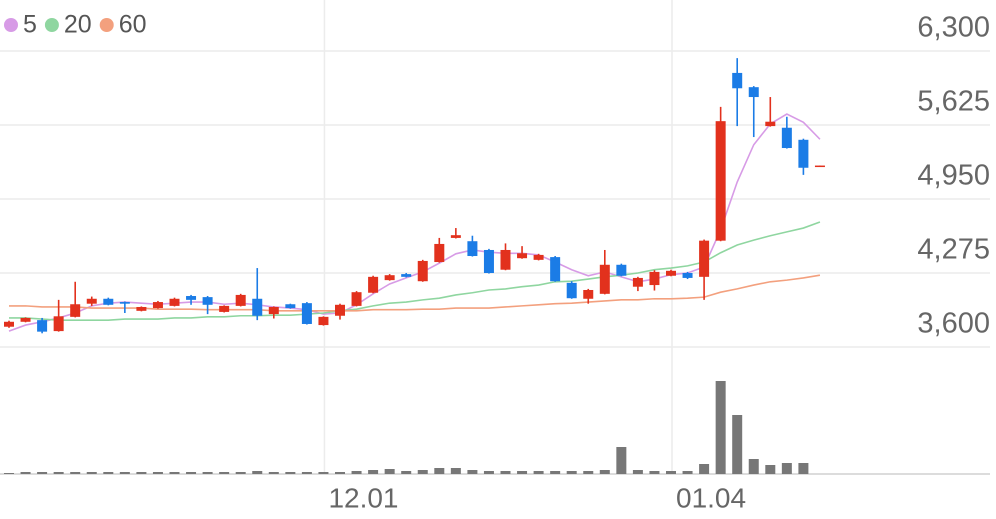  What do you see at coordinates (106, 25) in the screenshot?
I see `legend-swatch` at bounding box center [106, 25].